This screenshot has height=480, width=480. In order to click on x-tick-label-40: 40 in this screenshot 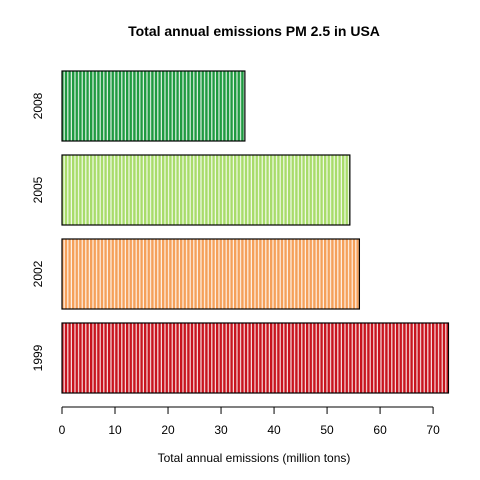, I will do `click(274, 430)`.